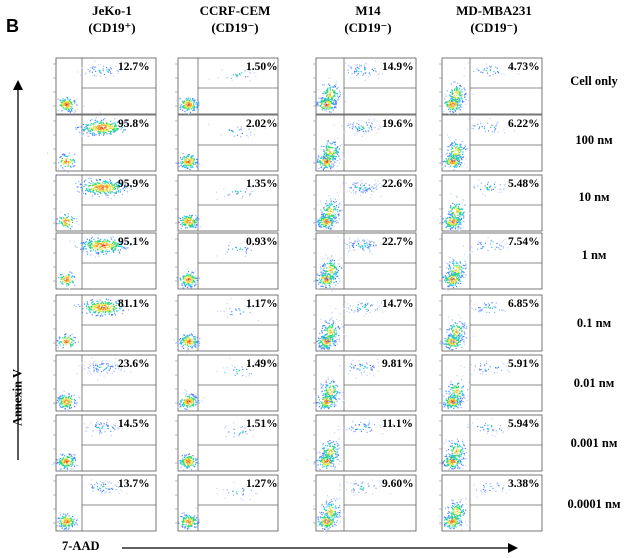 This screenshot has width=632, height=558. Describe the element at coordinates (524, 304) in the screenshot. I see `gate-percentage: 6.85%` at that location.